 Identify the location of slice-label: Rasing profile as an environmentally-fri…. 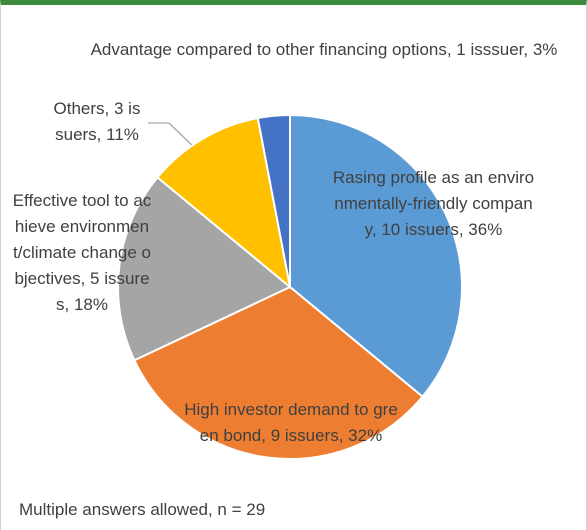
(433, 203).